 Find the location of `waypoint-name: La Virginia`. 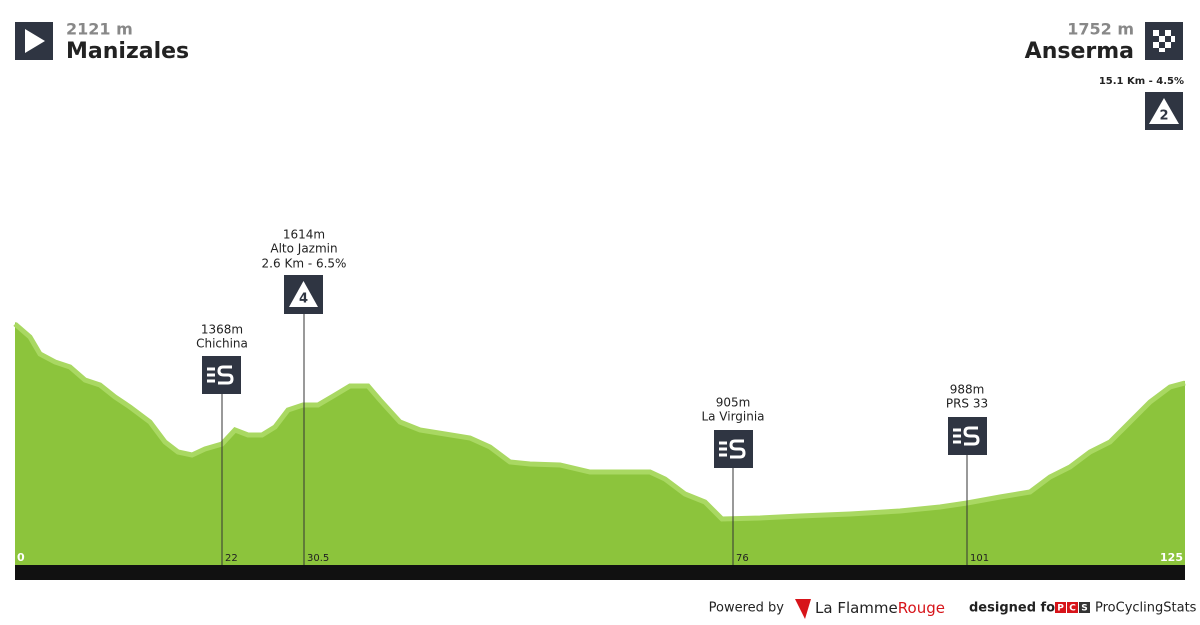

waypoint-name: La Virginia is located at coordinates (732, 417).